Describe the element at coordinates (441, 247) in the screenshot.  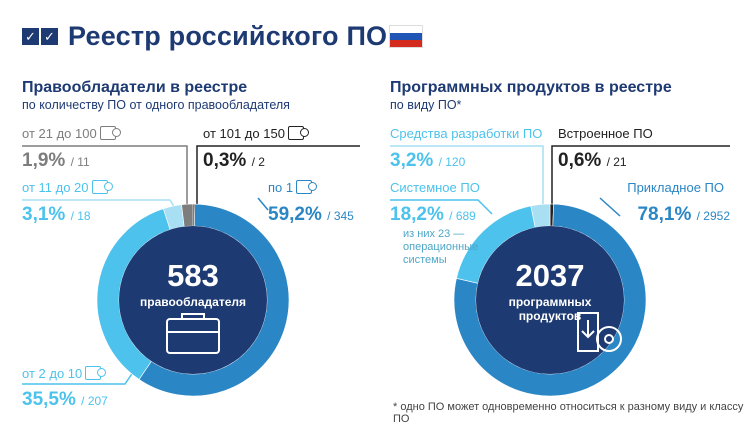
I see `system-sw-note: из них 23 — операционные системы` at that location.